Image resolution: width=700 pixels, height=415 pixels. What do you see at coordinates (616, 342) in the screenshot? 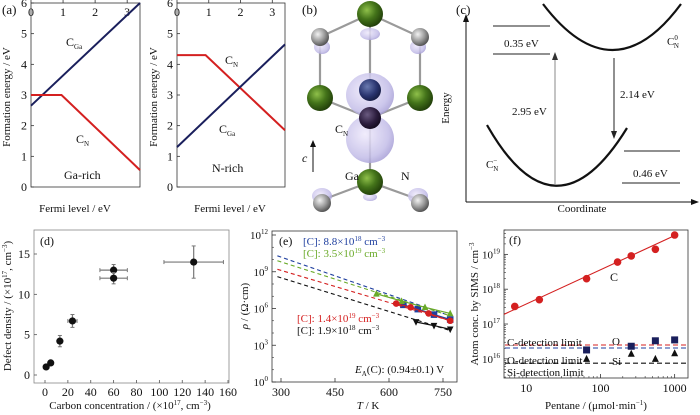
I see `series-o-label: O` at bounding box center [616, 342].